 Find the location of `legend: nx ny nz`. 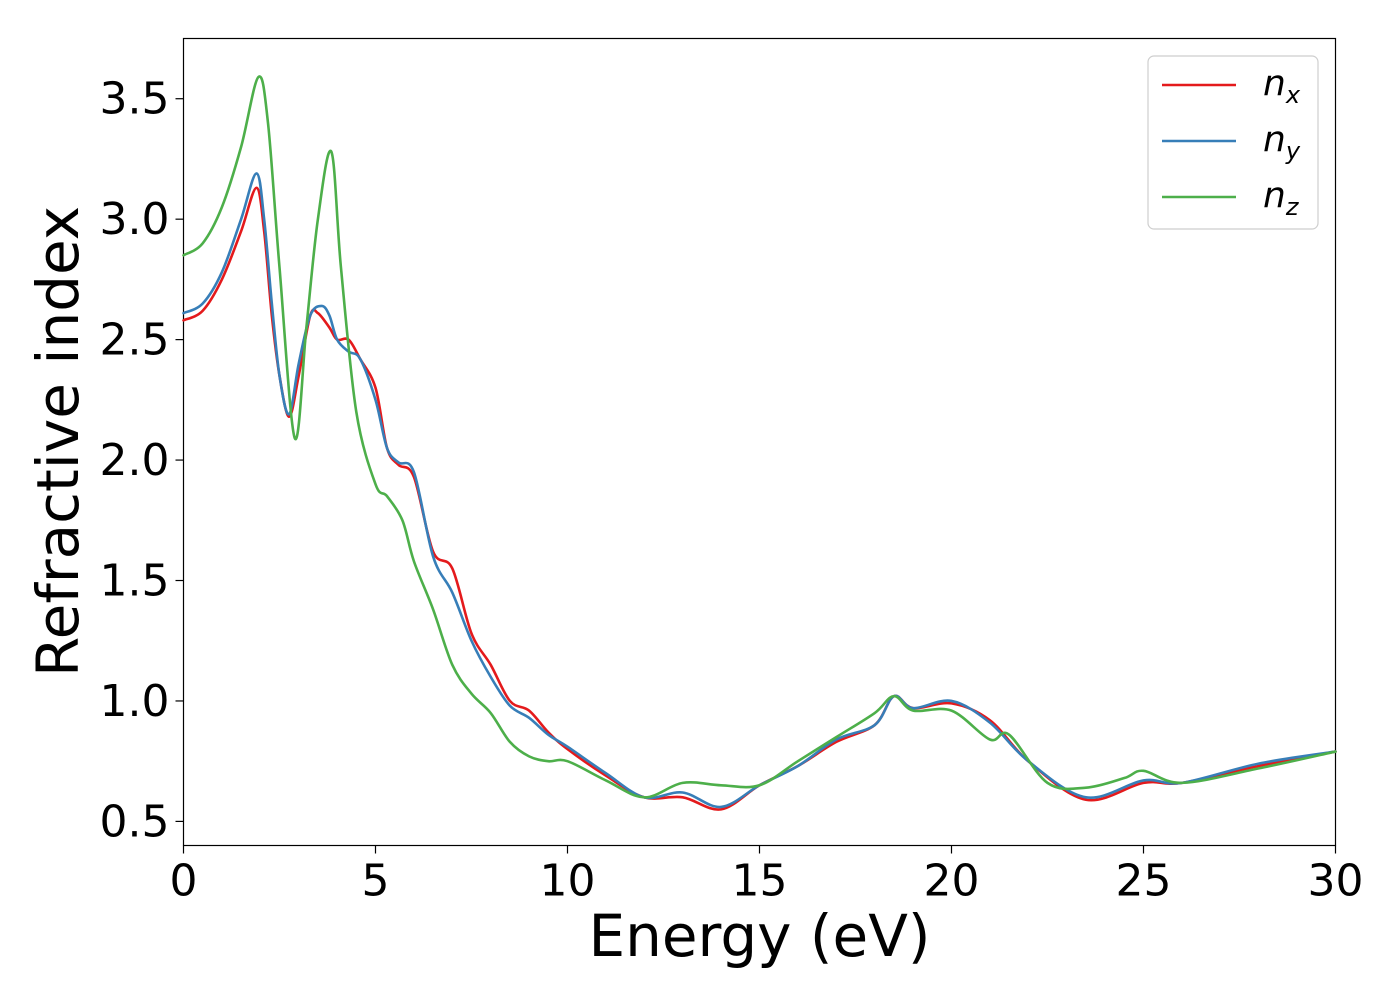

legend: nx ny nz is located at coordinates (1233, 142).